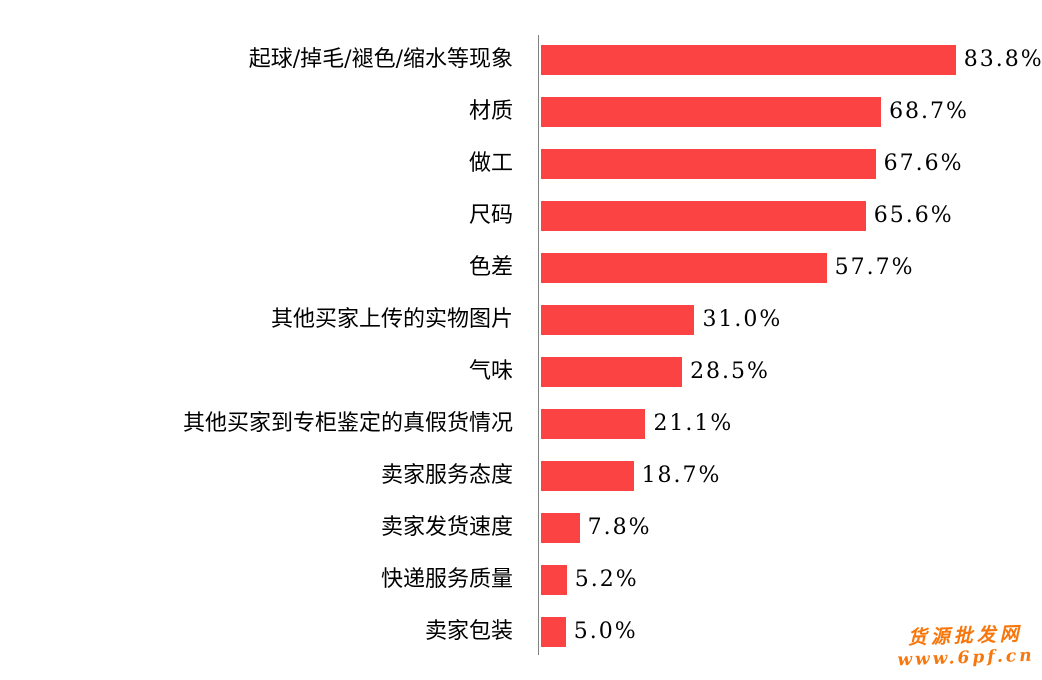 Image resolution: width=1042 pixels, height=680 pixels. I want to click on bar-row: 卖家发货速度 7.8%, so click(521, 528).